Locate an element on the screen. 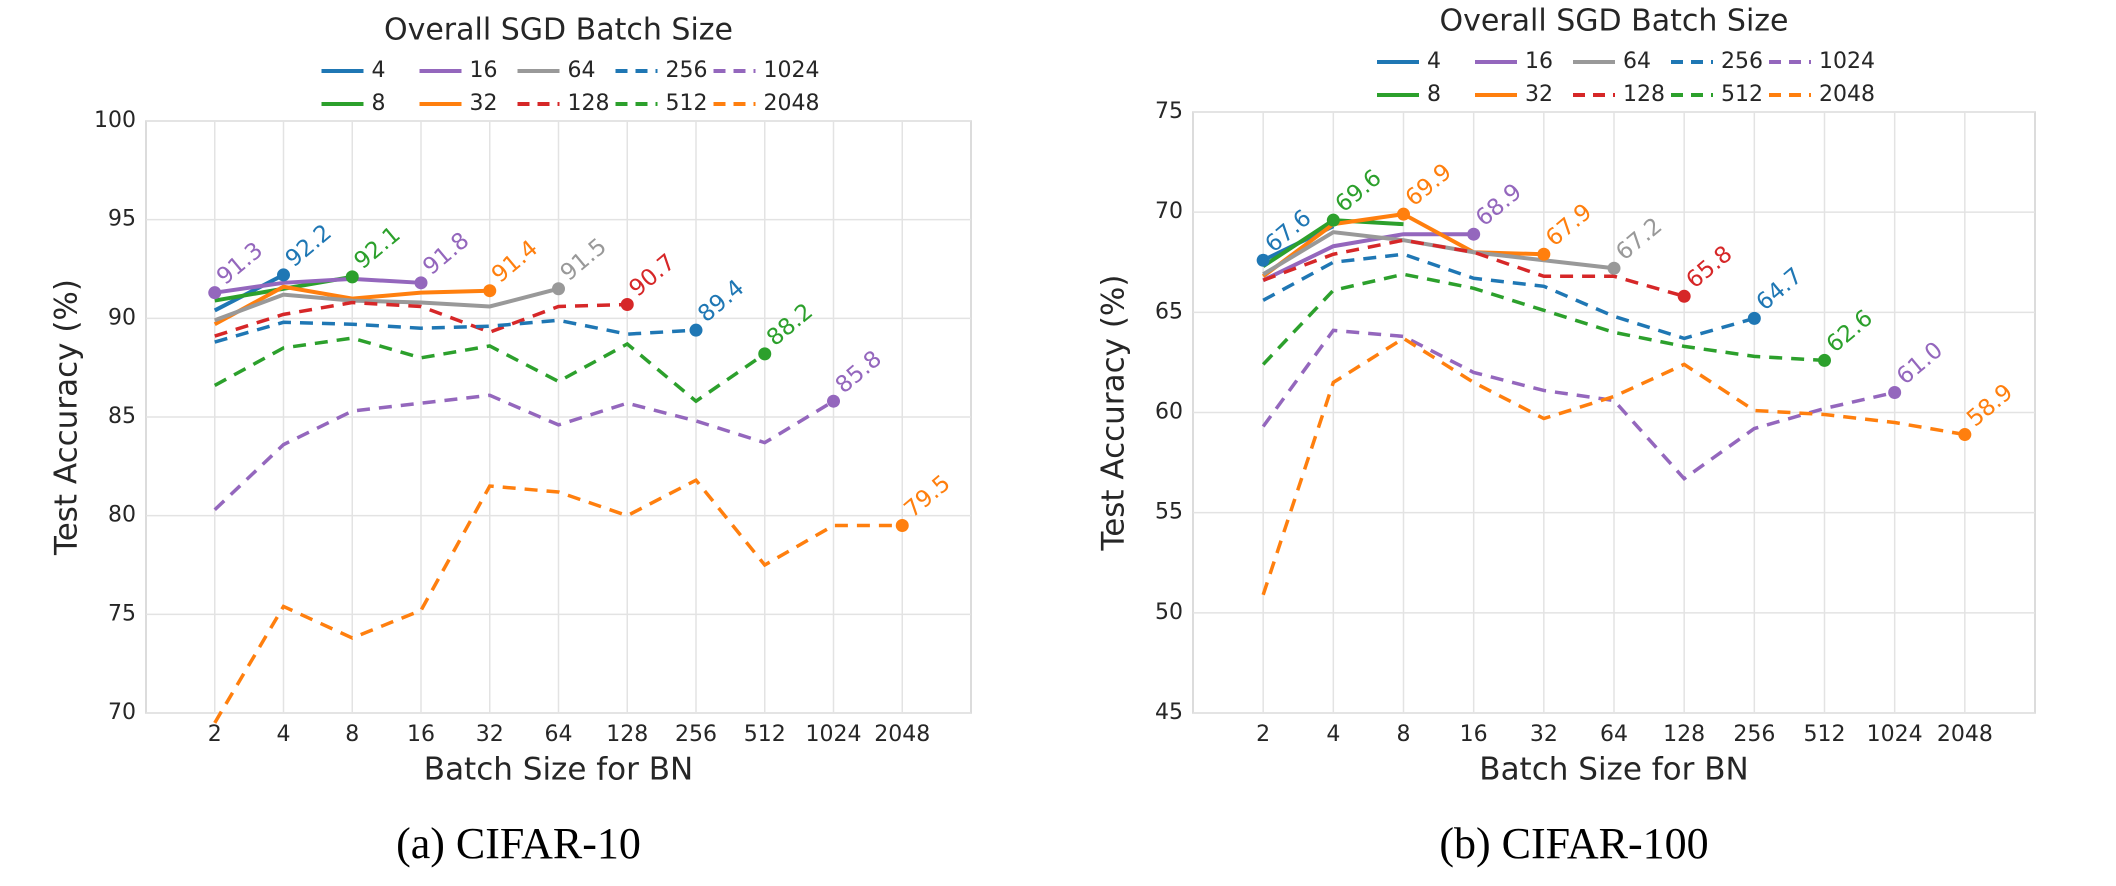  y-tick-label: 100 is located at coordinates (115, 120).